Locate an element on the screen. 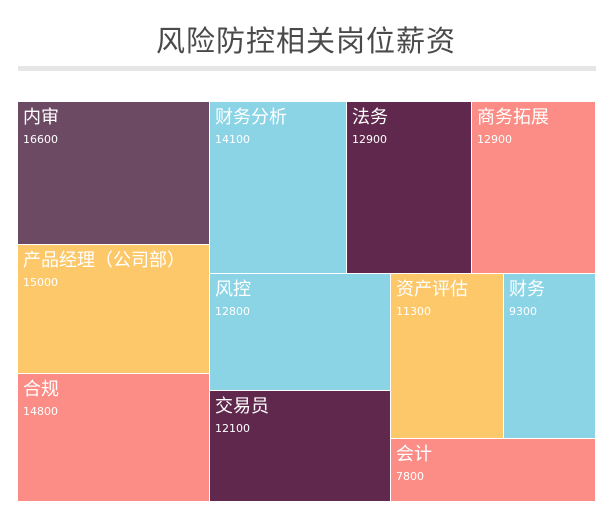 Image resolution: width=612 pixels, height=529 pixels. treemap-tile: 会计 7800 is located at coordinates (493, 470).